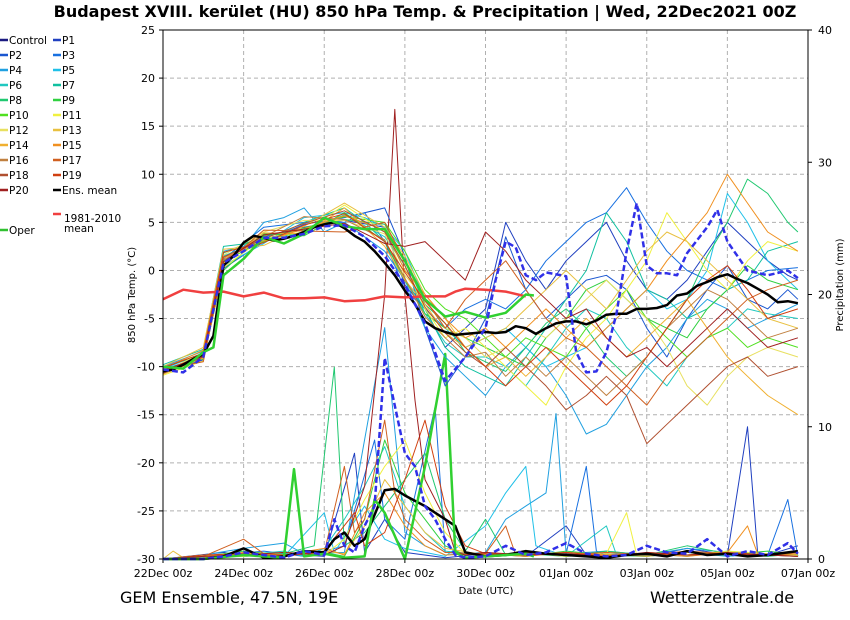  What do you see at coordinates (825, 30) in the screenshot?
I see `y-right-tick-label: 40` at bounding box center [825, 30].